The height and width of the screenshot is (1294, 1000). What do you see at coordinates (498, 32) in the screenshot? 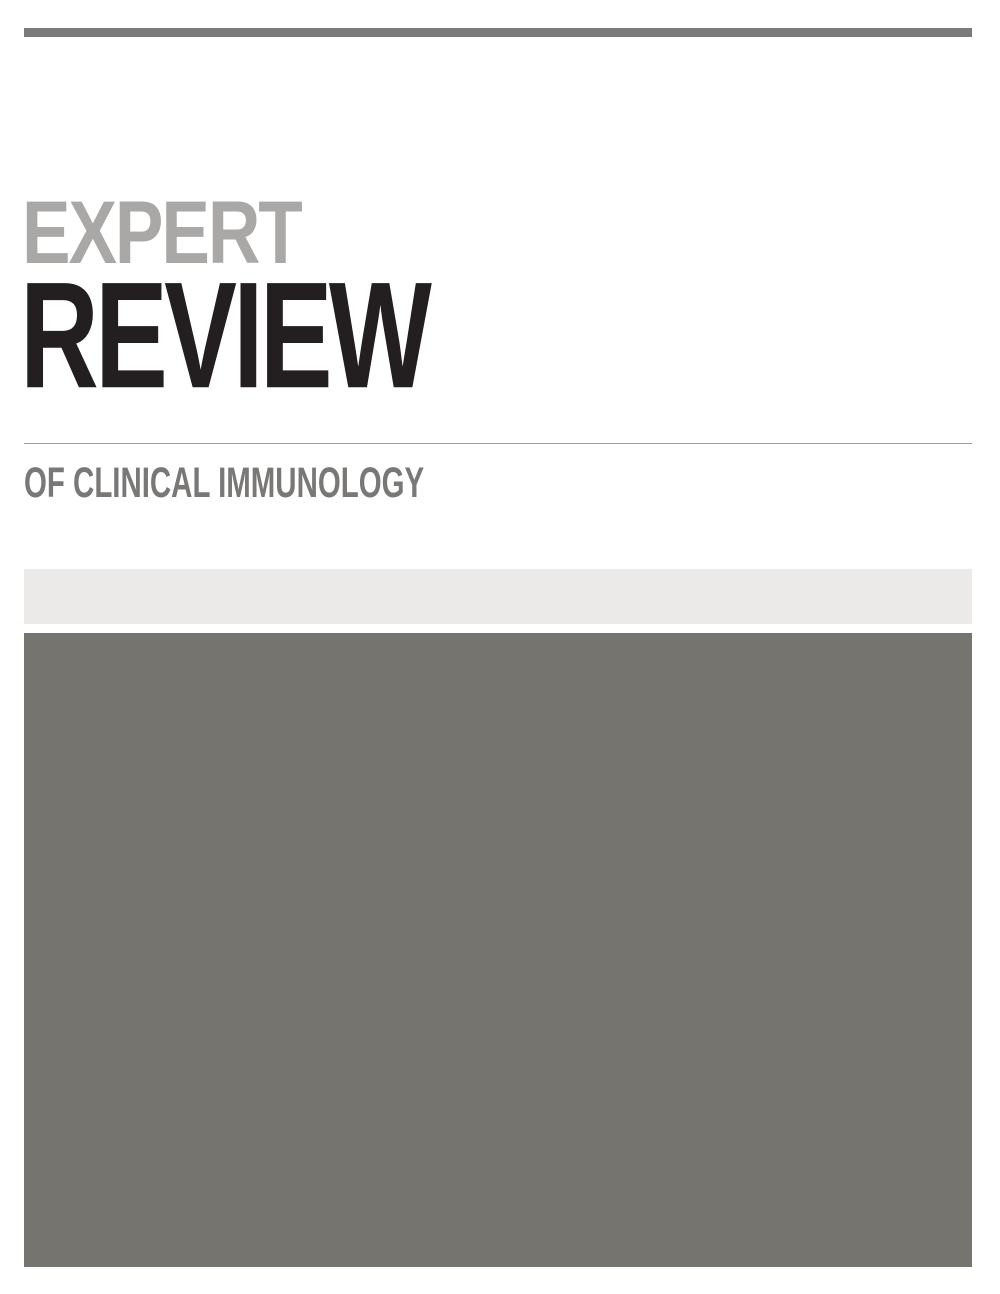
I see `top-bar` at bounding box center [498, 32].